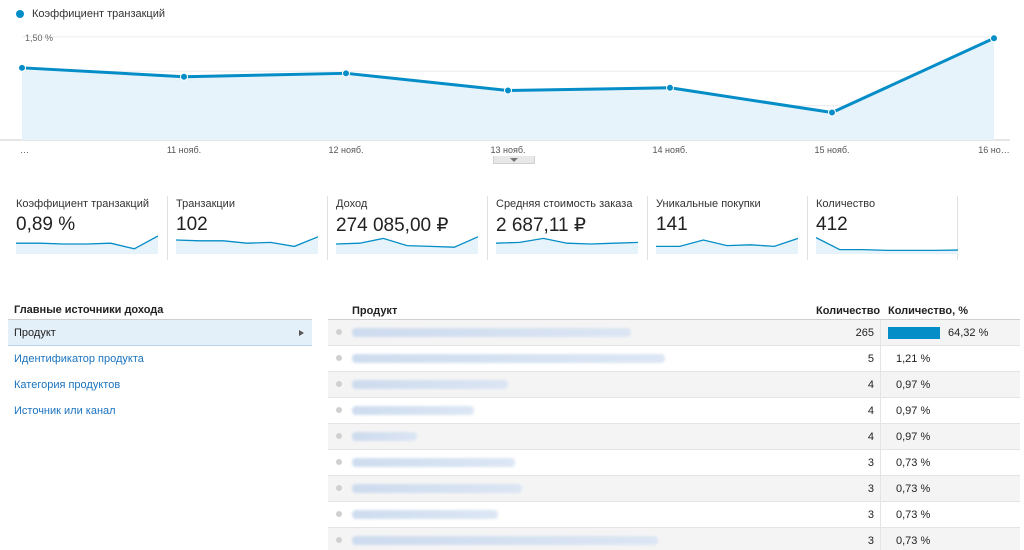 This screenshot has height=550, width=1024. Describe the element at coordinates (160, 333) in the screenshot. I see `dimension-product: Продукт` at that location.